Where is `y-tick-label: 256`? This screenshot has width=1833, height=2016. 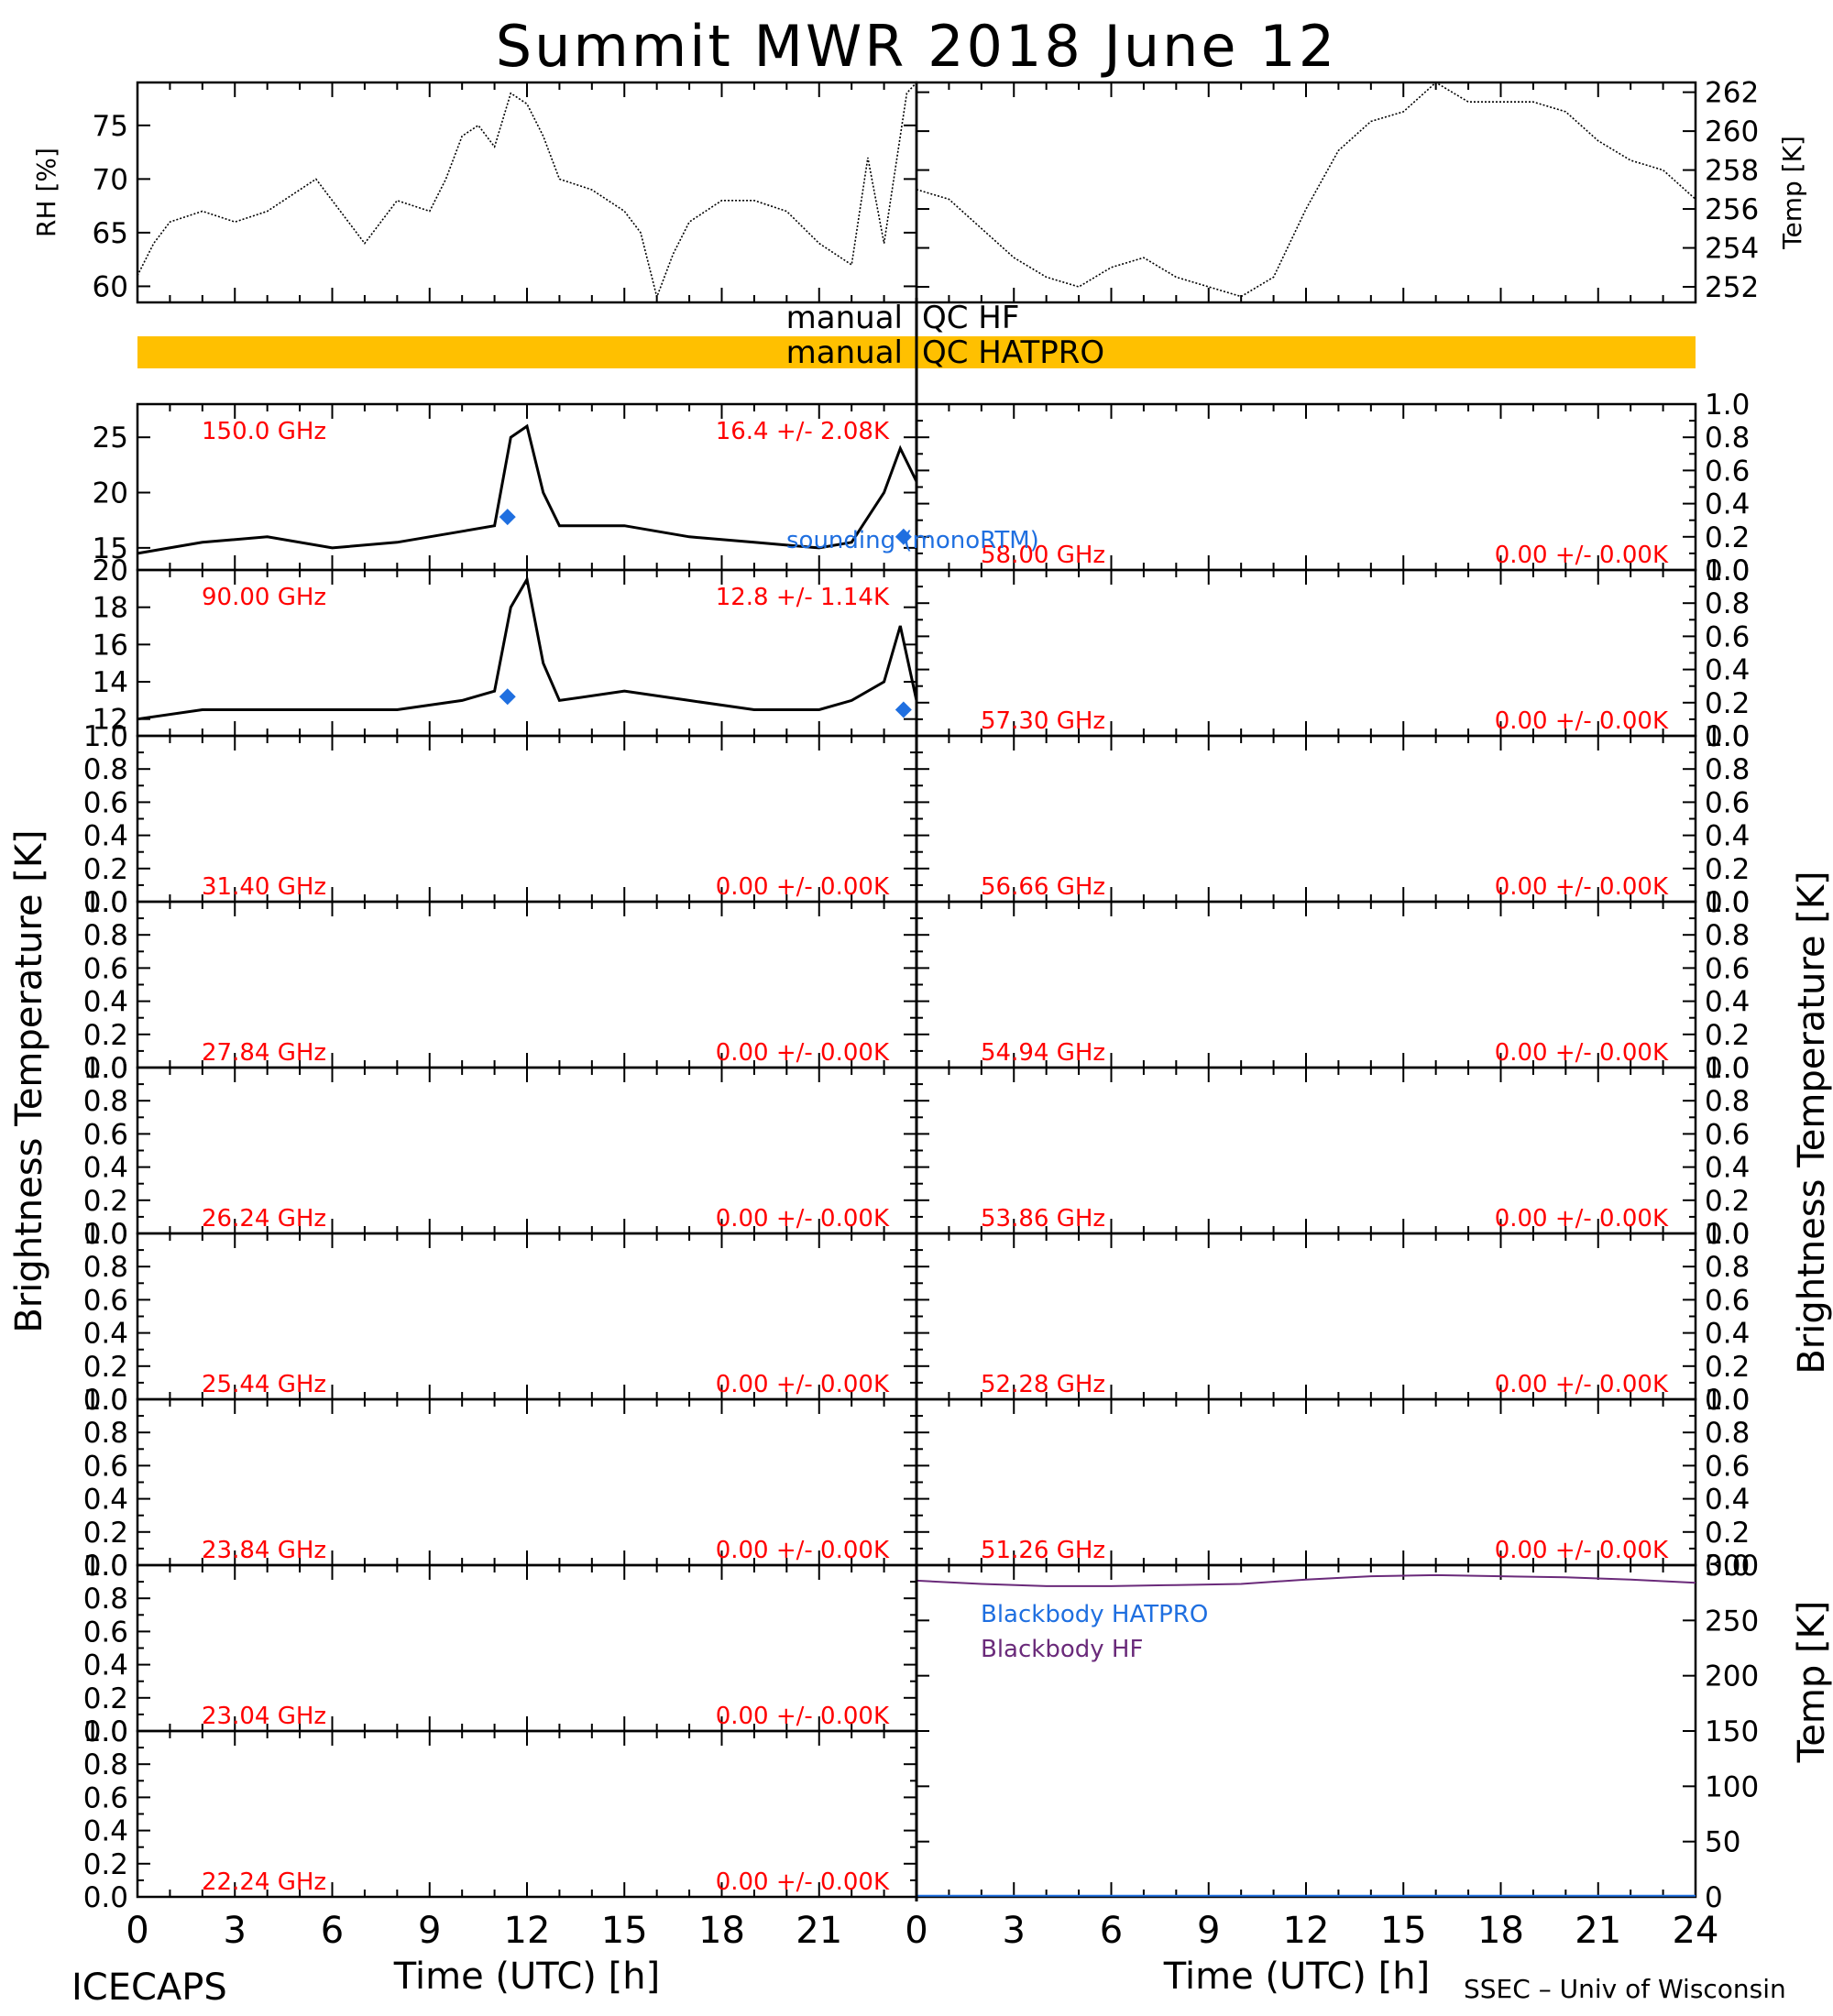
y-tick-label: 256 is located at coordinates (1732, 209).